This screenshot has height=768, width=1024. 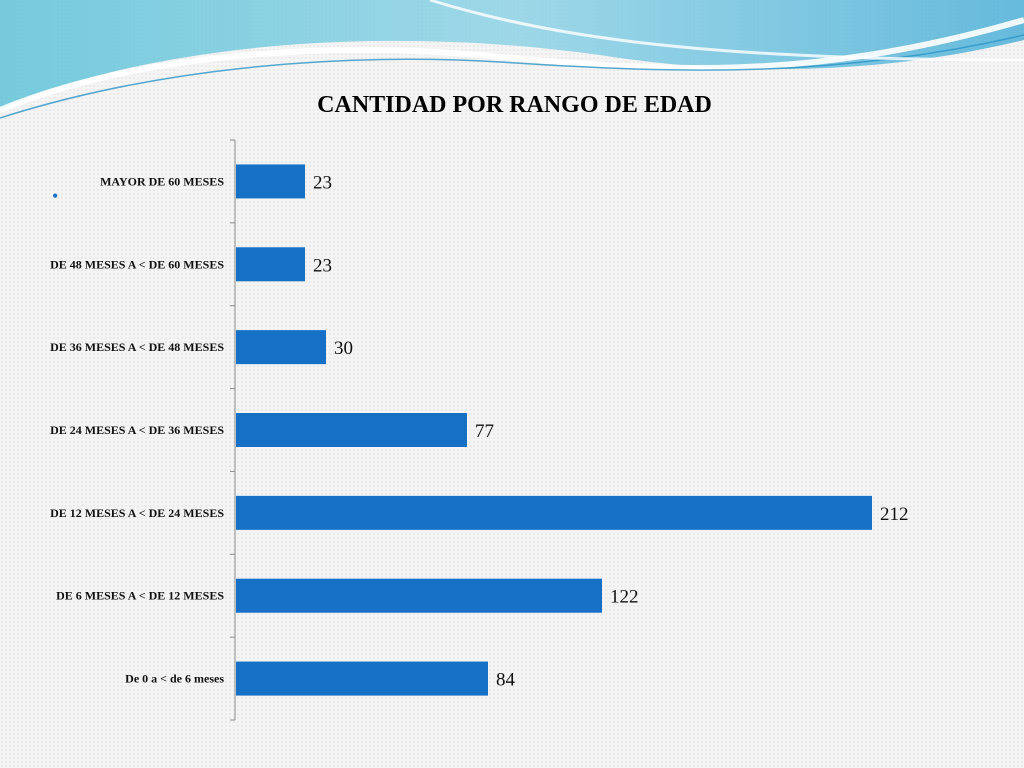 I want to click on chart-title: CANTIDAD POR RANGO DE EDAD, so click(x=514, y=105).